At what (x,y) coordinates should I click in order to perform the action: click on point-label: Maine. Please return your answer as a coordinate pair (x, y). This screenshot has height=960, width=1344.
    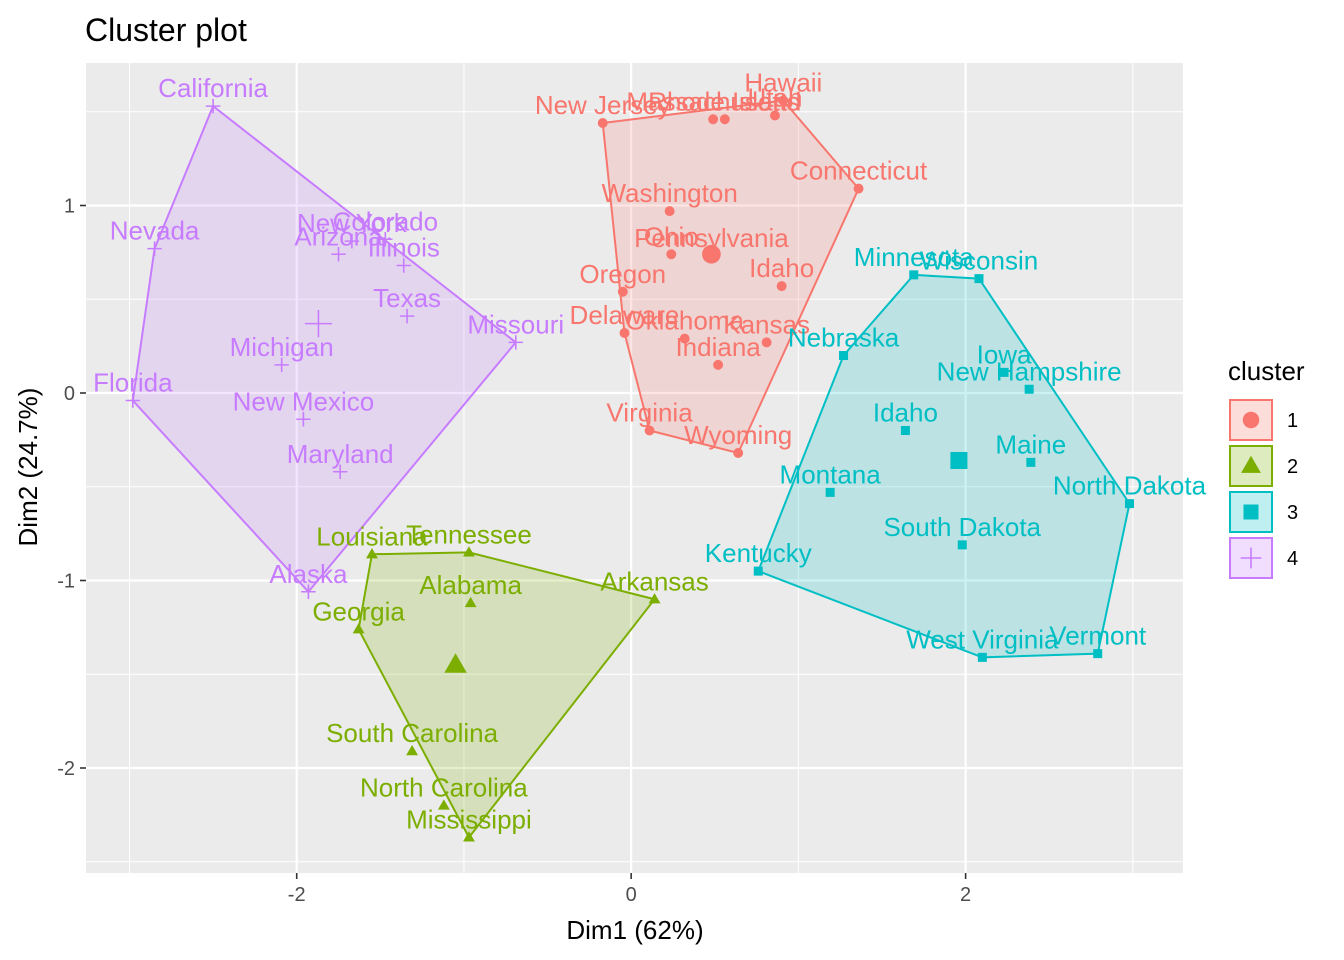
    Looking at the image, I should click on (1030, 444).